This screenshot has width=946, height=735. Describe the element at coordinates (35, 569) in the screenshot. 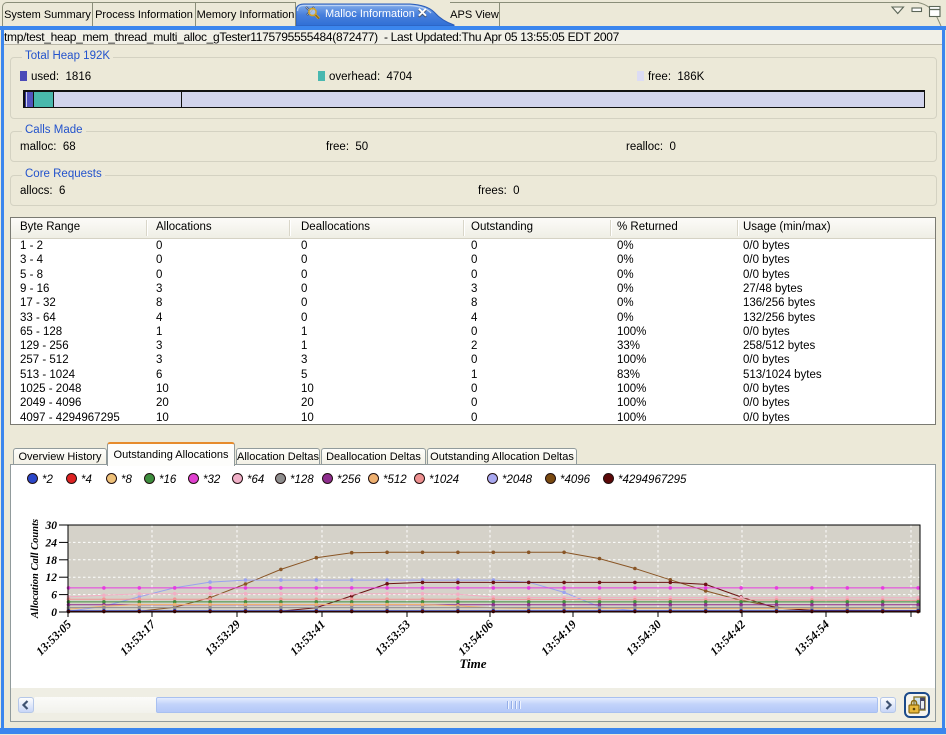

I see `svg-text: Allocation Call Counts` at that location.